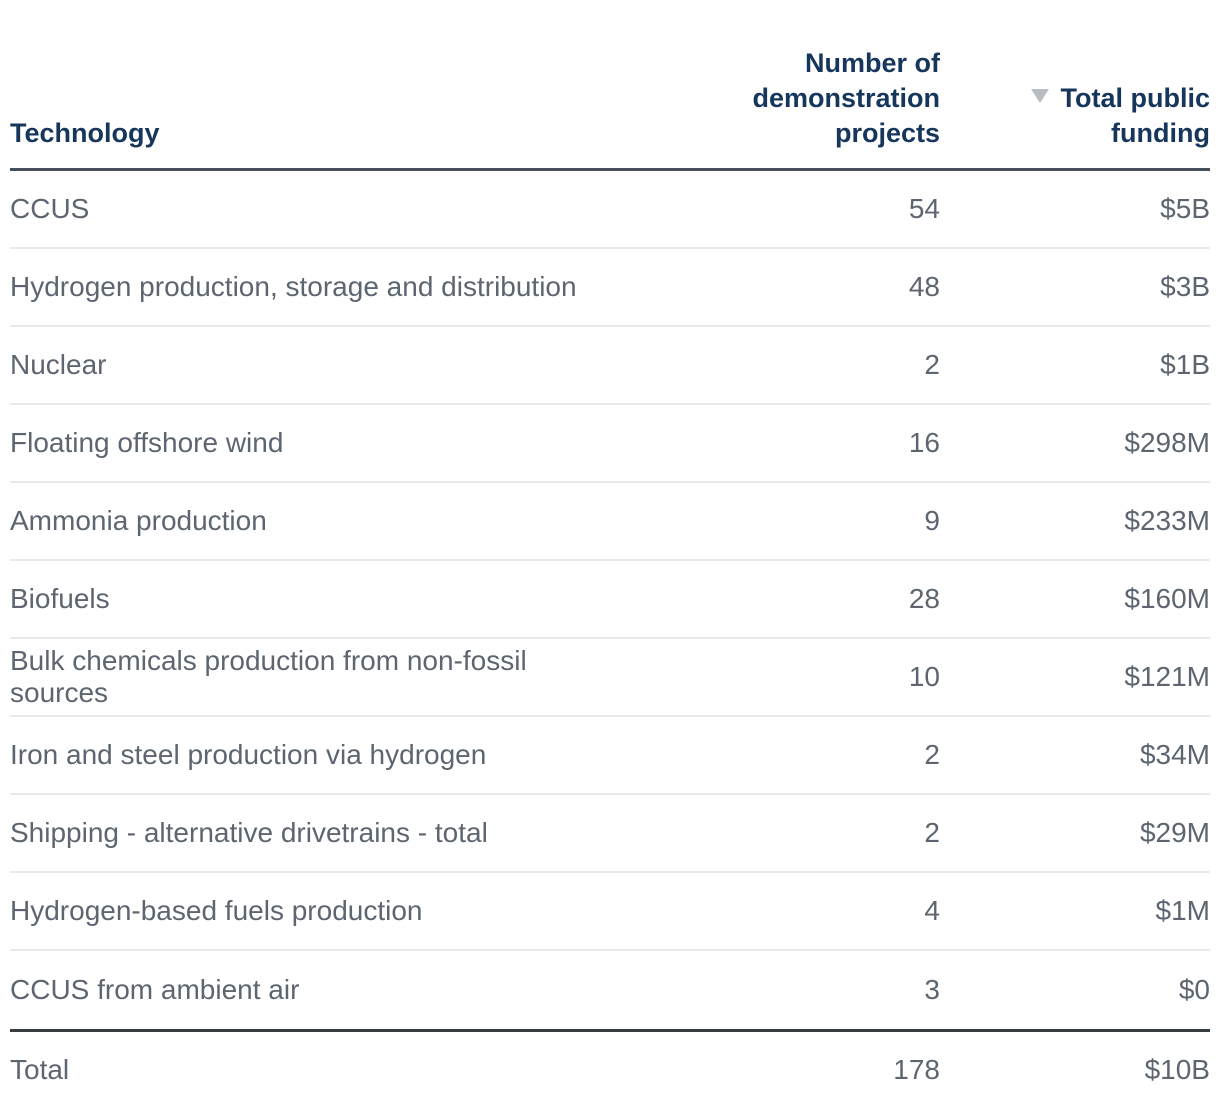  What do you see at coordinates (60, 598) in the screenshot?
I see `technology-cell: Biofuels` at bounding box center [60, 598].